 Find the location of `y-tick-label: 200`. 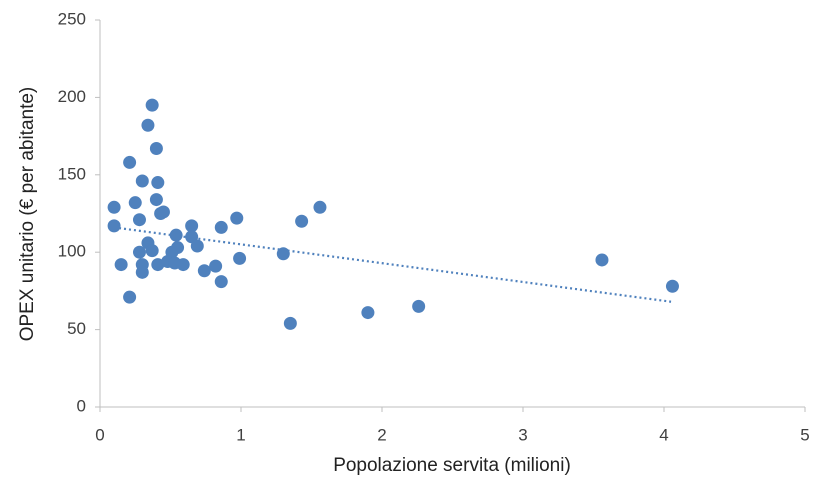

y-tick-label: 200 is located at coordinates (72, 96).